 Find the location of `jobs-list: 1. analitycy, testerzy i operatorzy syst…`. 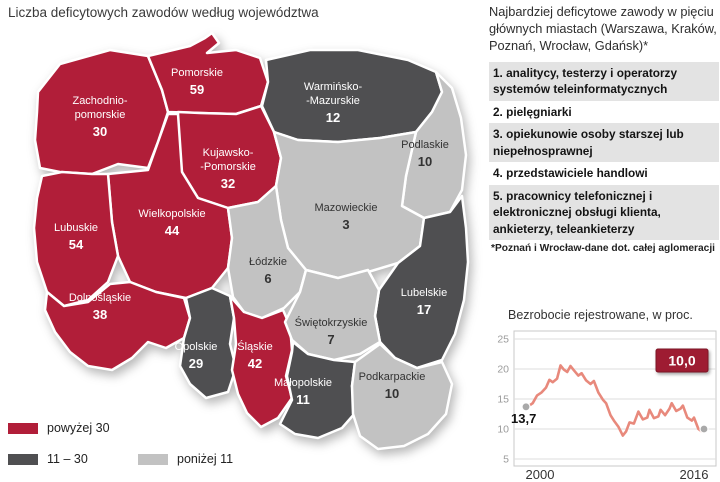

jobs-list: 1. analitycy, testerzy i operatorzy syst… is located at coordinates (604, 151).